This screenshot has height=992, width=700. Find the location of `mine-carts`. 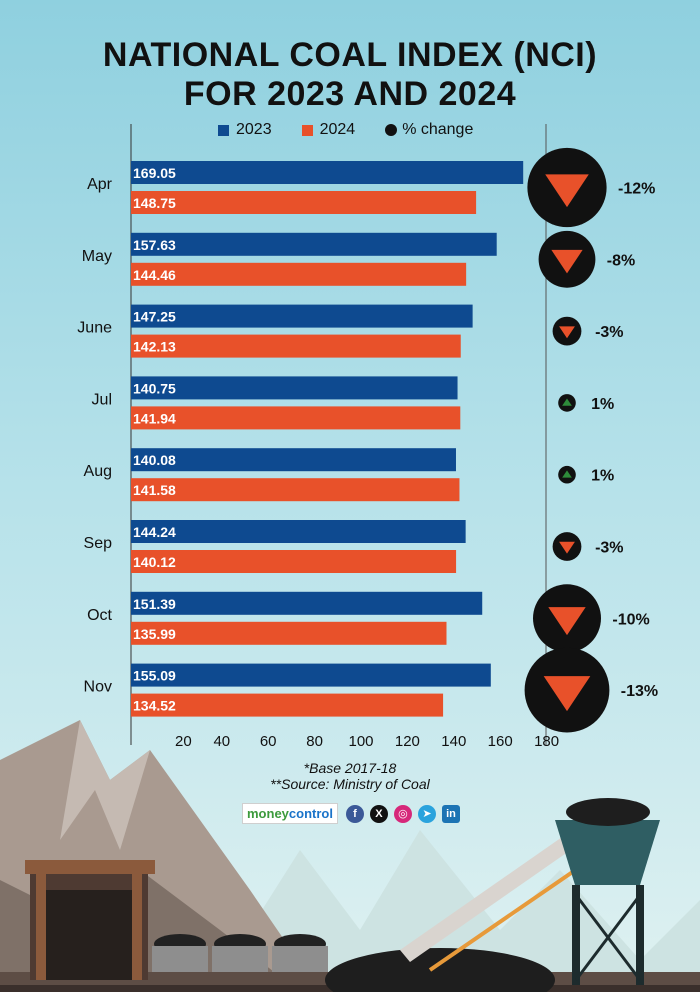

mine-carts is located at coordinates (240, 953).